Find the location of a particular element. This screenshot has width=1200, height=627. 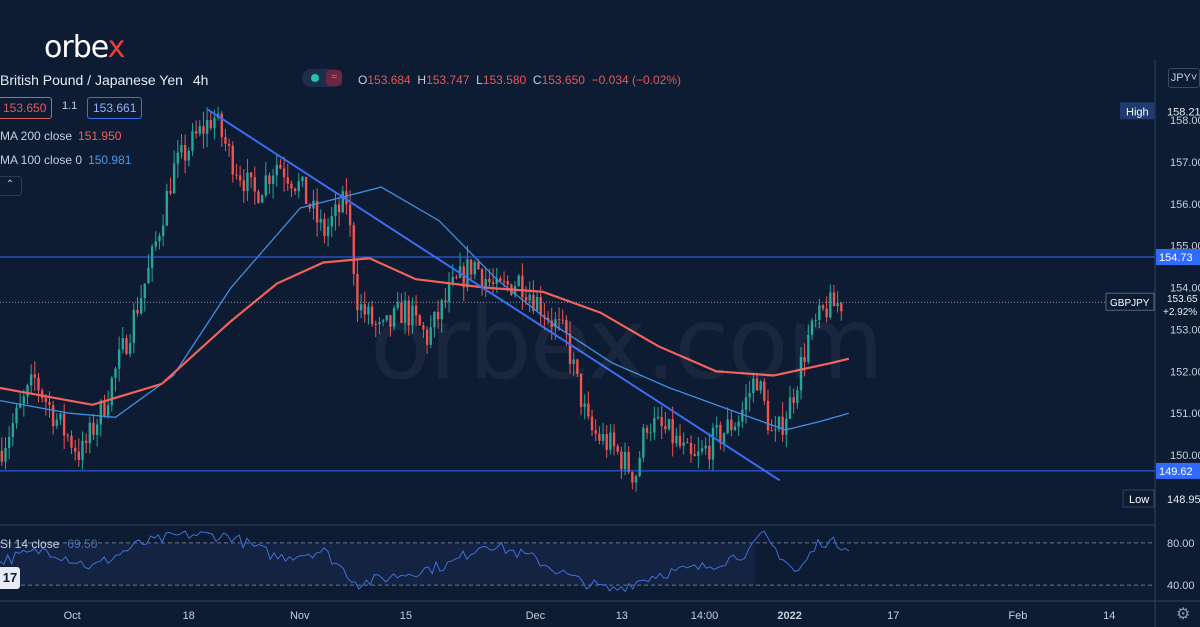

symbol-title: British Pound / Japanese Yen 4h is located at coordinates (104, 80).